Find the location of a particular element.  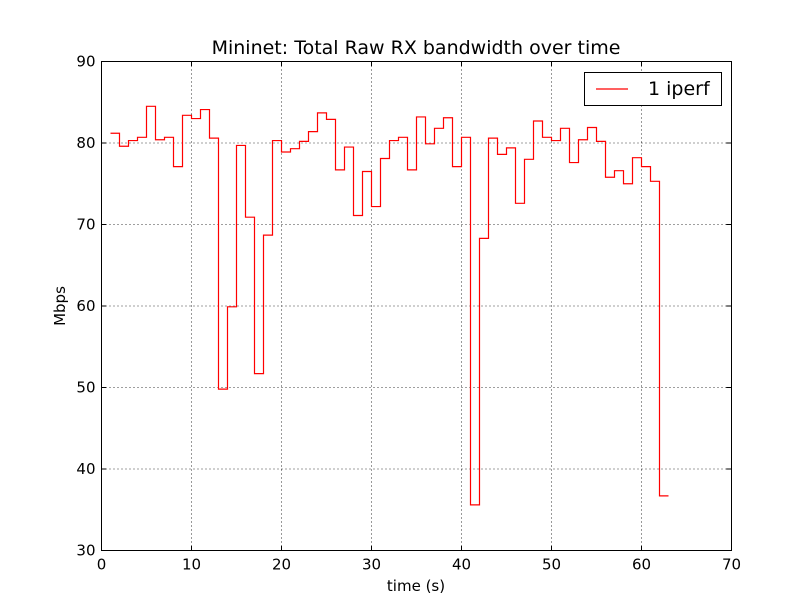

x-tick-label: 40 is located at coordinates (461, 565).